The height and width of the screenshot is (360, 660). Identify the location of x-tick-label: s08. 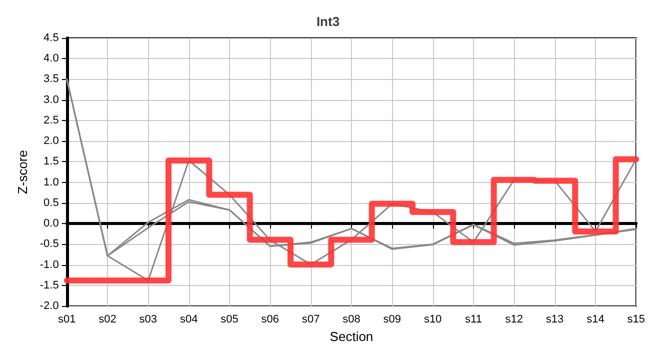
(351, 320).